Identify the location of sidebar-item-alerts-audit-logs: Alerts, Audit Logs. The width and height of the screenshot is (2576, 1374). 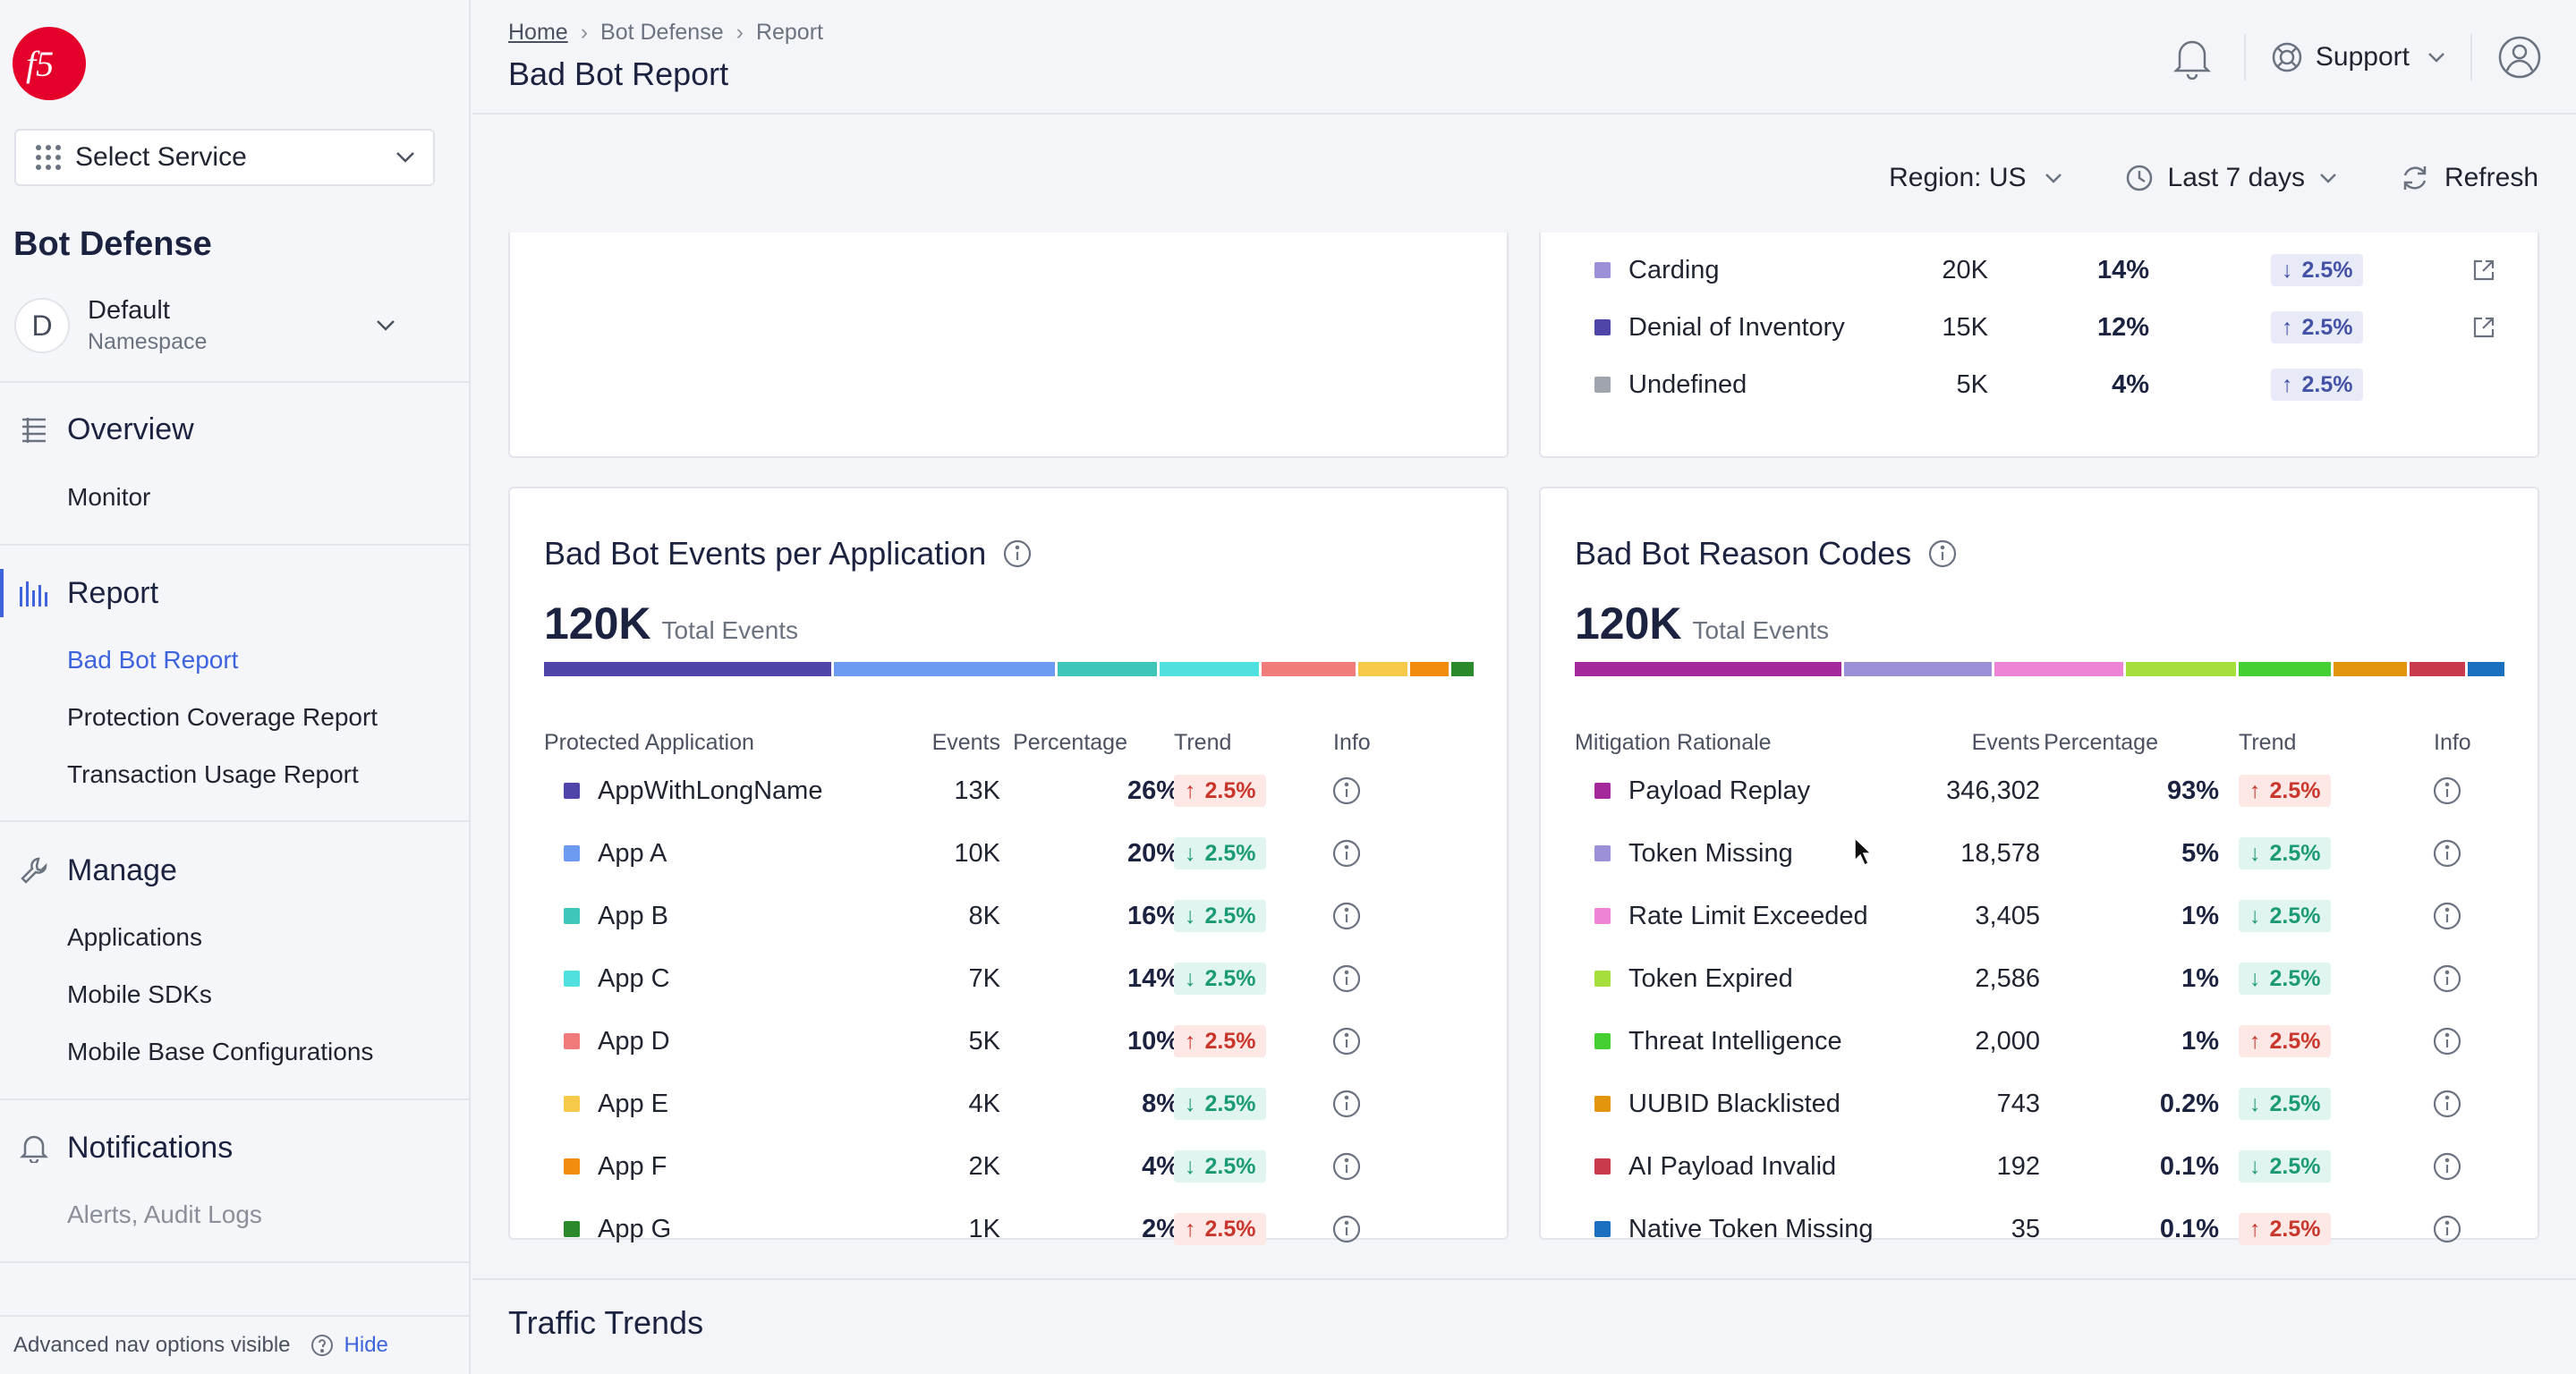
(164, 1214).